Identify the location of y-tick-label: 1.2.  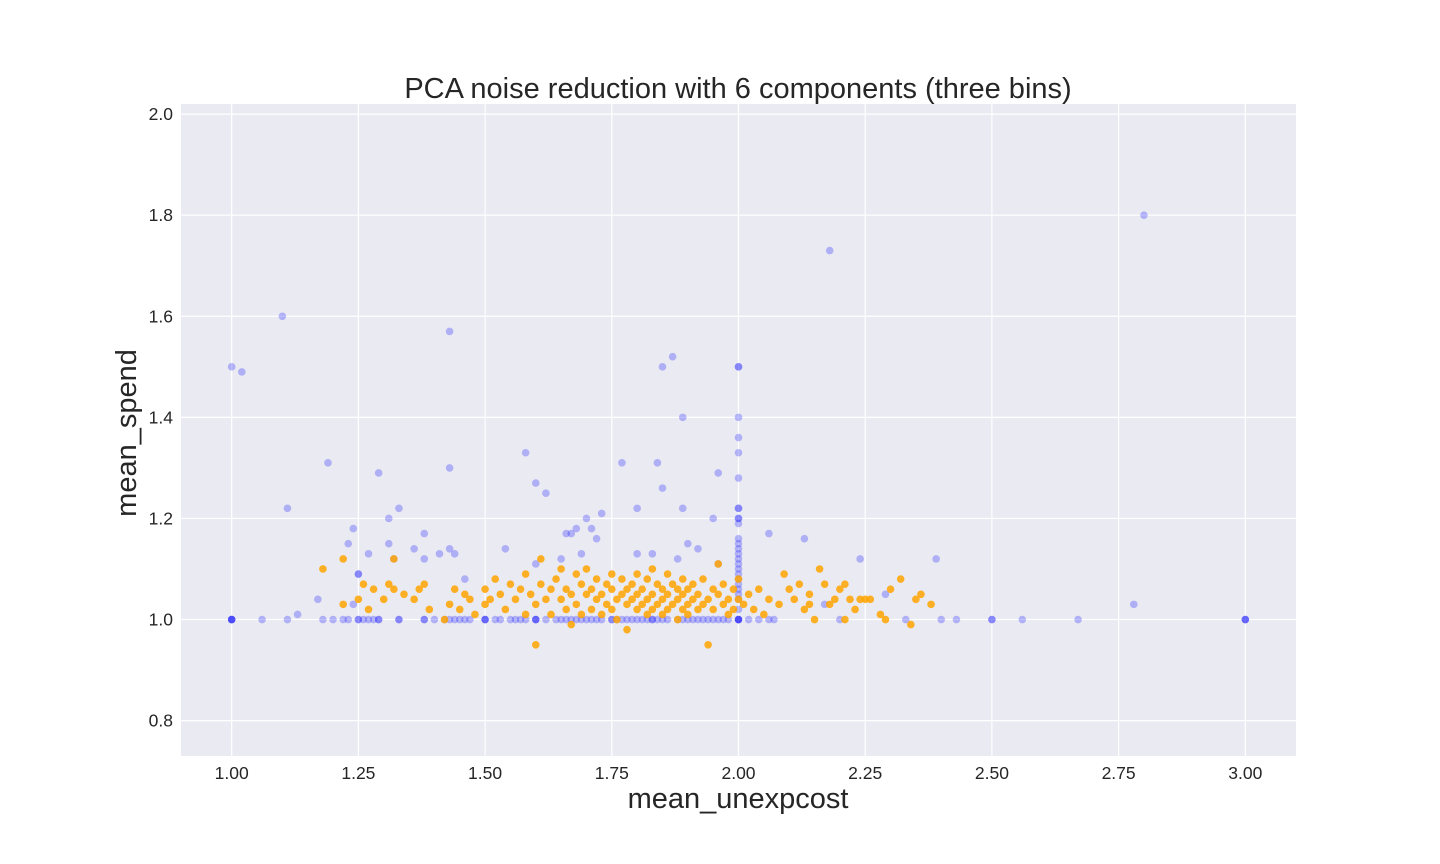
(161, 518).